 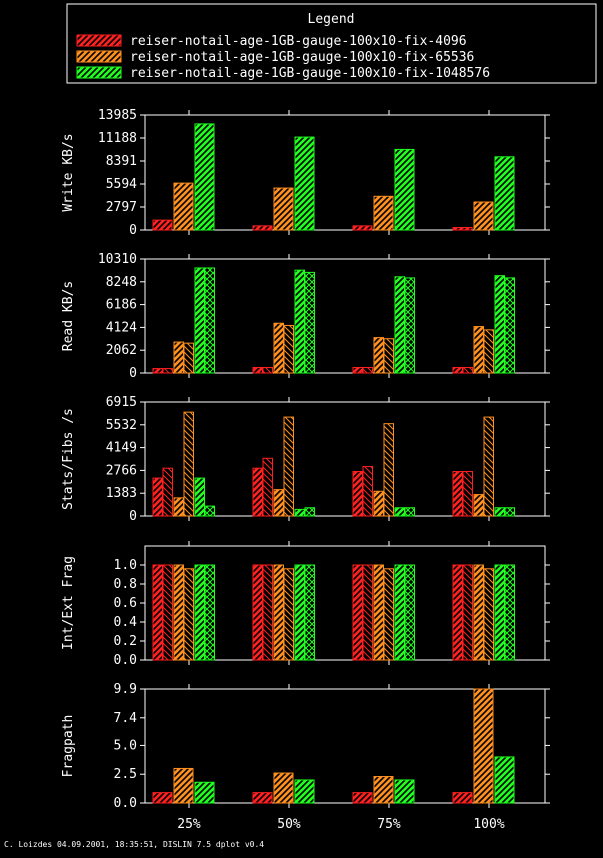 I want to click on y-axis-label: Read KB/s, so click(x=68, y=316).